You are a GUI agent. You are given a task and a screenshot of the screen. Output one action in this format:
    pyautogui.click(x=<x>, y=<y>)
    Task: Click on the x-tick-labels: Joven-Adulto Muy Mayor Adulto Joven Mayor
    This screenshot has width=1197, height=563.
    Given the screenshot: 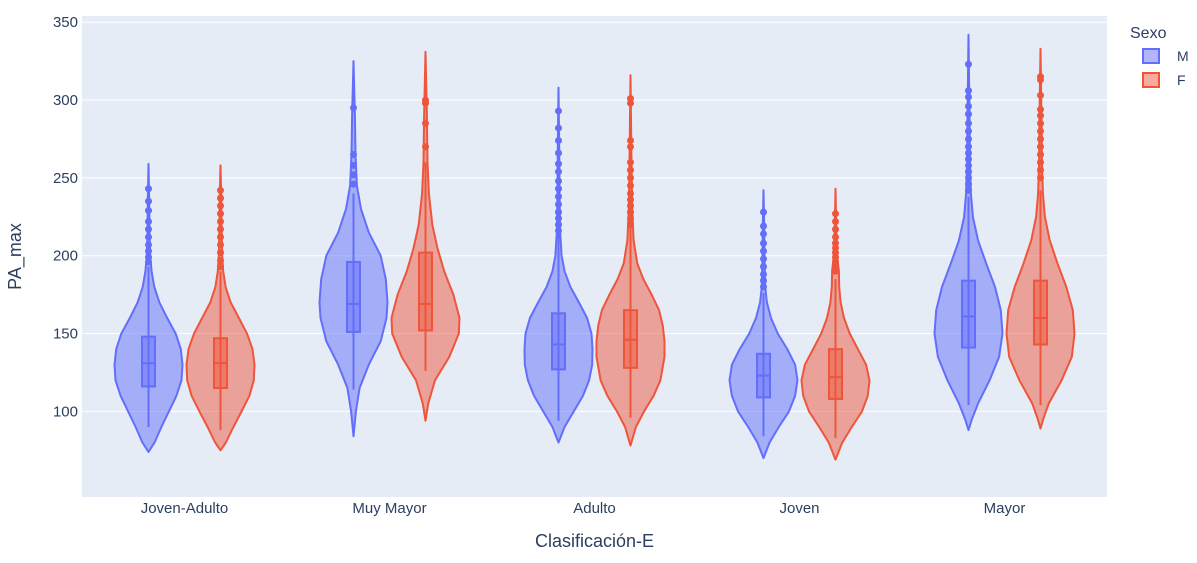 What is the action you would take?
    pyautogui.click(x=583, y=508)
    